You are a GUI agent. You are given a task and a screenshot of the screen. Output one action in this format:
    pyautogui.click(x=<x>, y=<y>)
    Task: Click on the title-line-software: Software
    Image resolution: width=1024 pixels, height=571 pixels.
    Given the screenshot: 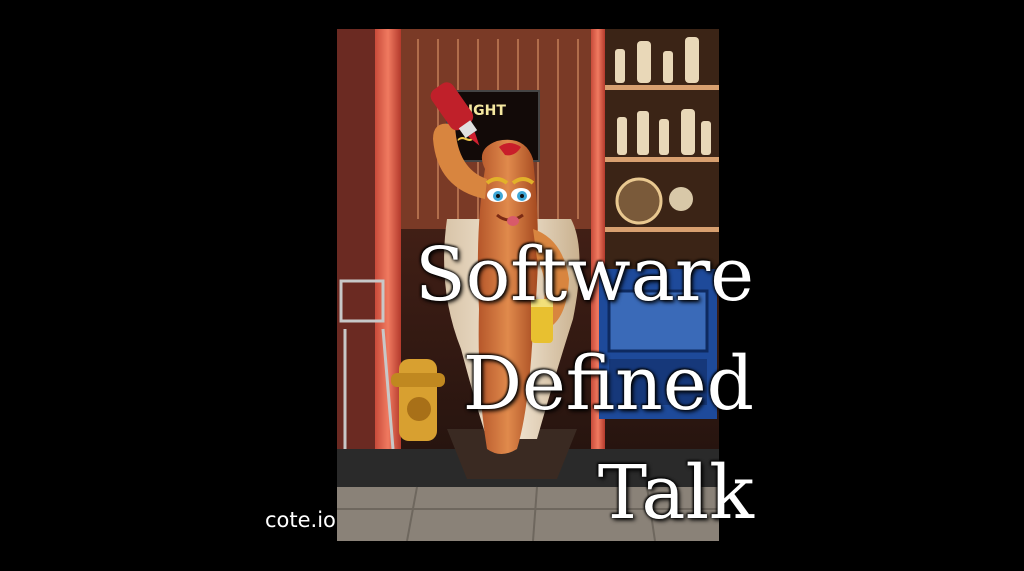 What is the action you would take?
    pyautogui.click(x=584, y=275)
    